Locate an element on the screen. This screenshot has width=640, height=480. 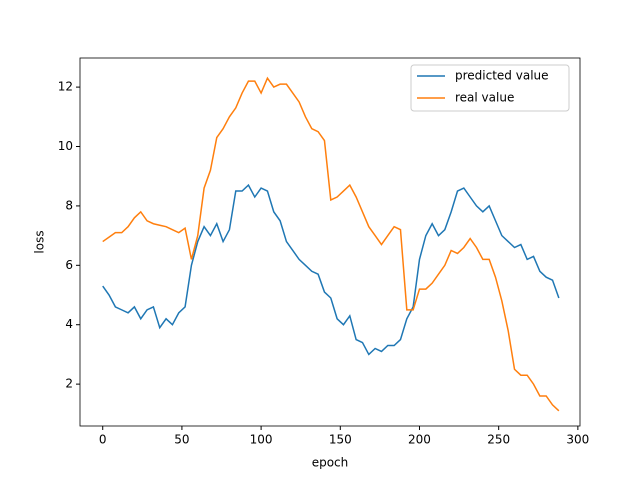
x-tick-label: 250 is located at coordinates (498, 440).